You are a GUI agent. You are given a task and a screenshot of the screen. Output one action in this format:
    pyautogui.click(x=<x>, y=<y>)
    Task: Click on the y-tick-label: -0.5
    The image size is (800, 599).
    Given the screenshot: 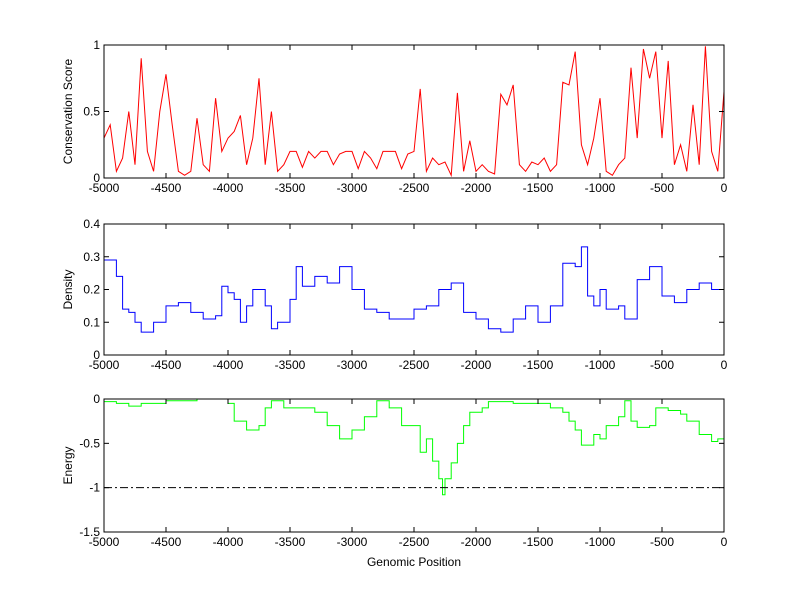 What is the action you would take?
    pyautogui.click(x=89, y=443)
    